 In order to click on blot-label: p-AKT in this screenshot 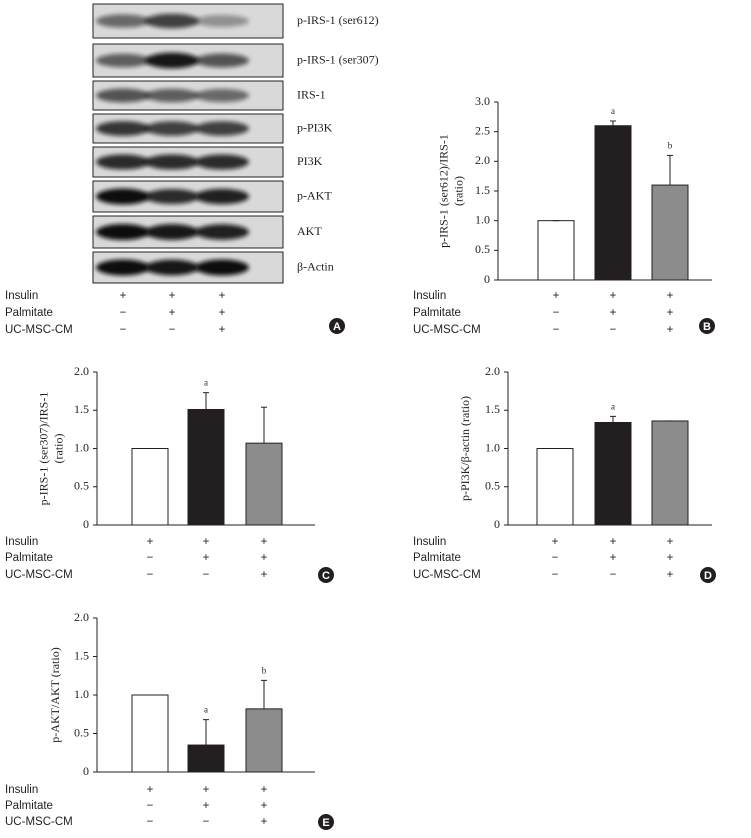, I will do `click(314, 195)`.